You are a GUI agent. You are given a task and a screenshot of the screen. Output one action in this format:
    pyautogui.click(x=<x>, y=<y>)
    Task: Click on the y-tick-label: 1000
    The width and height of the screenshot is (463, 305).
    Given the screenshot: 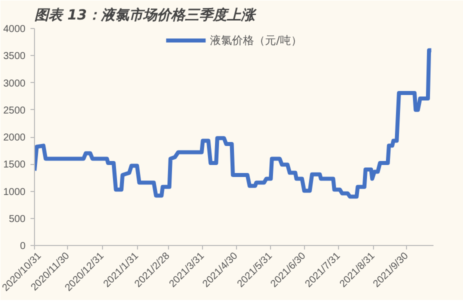 What is the action you would take?
    pyautogui.click(x=14, y=192)
    